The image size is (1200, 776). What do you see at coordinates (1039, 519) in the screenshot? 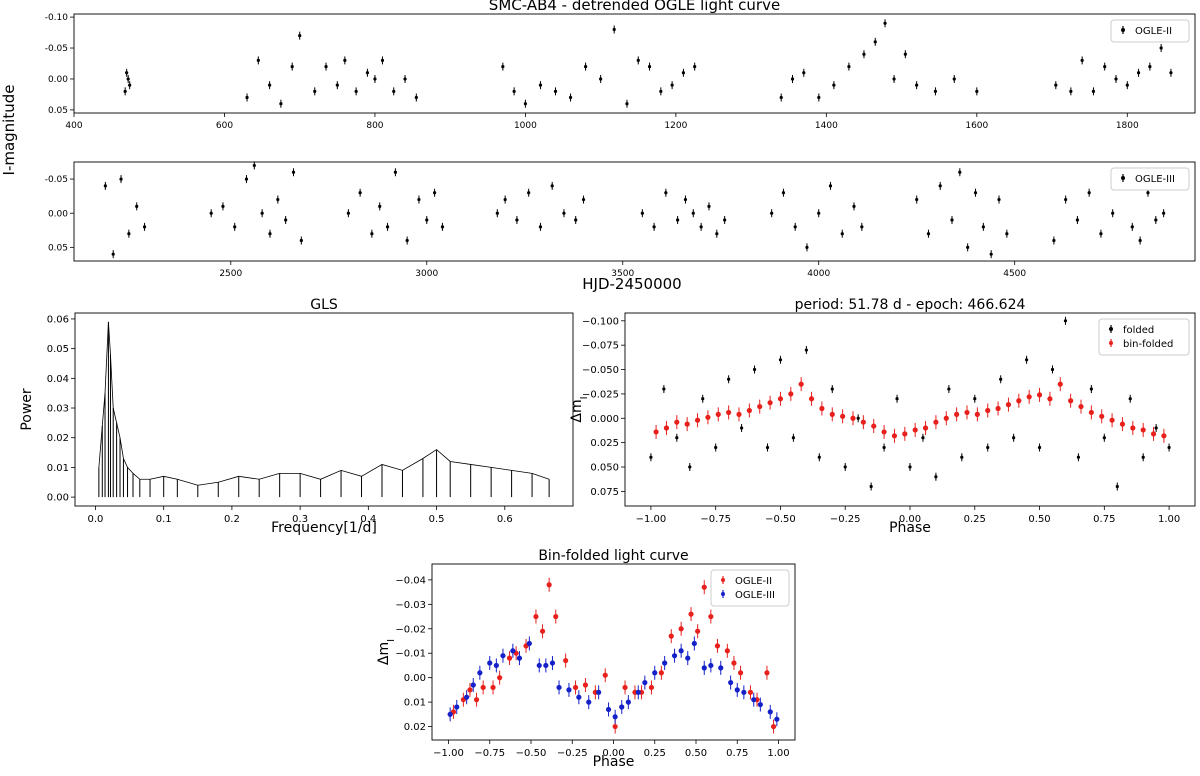
I see `folded-x-tick-label: 0.50` at bounding box center [1039, 519].